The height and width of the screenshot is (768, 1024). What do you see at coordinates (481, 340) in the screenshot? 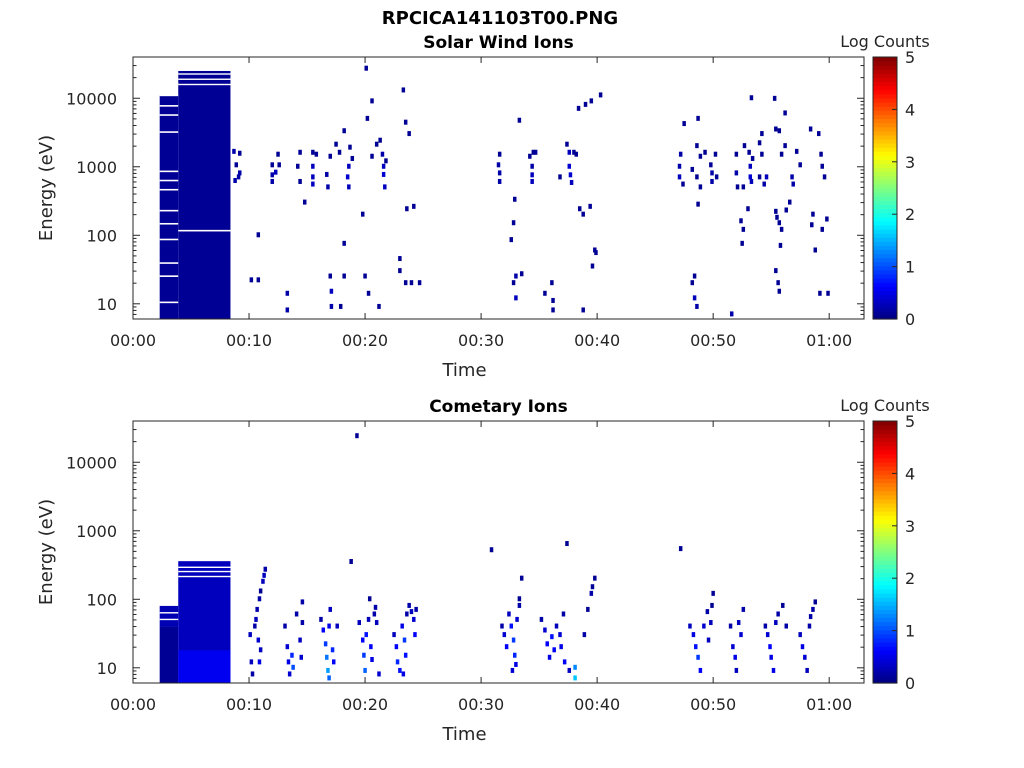
I see `x-tick-label: 00:30` at bounding box center [481, 340].